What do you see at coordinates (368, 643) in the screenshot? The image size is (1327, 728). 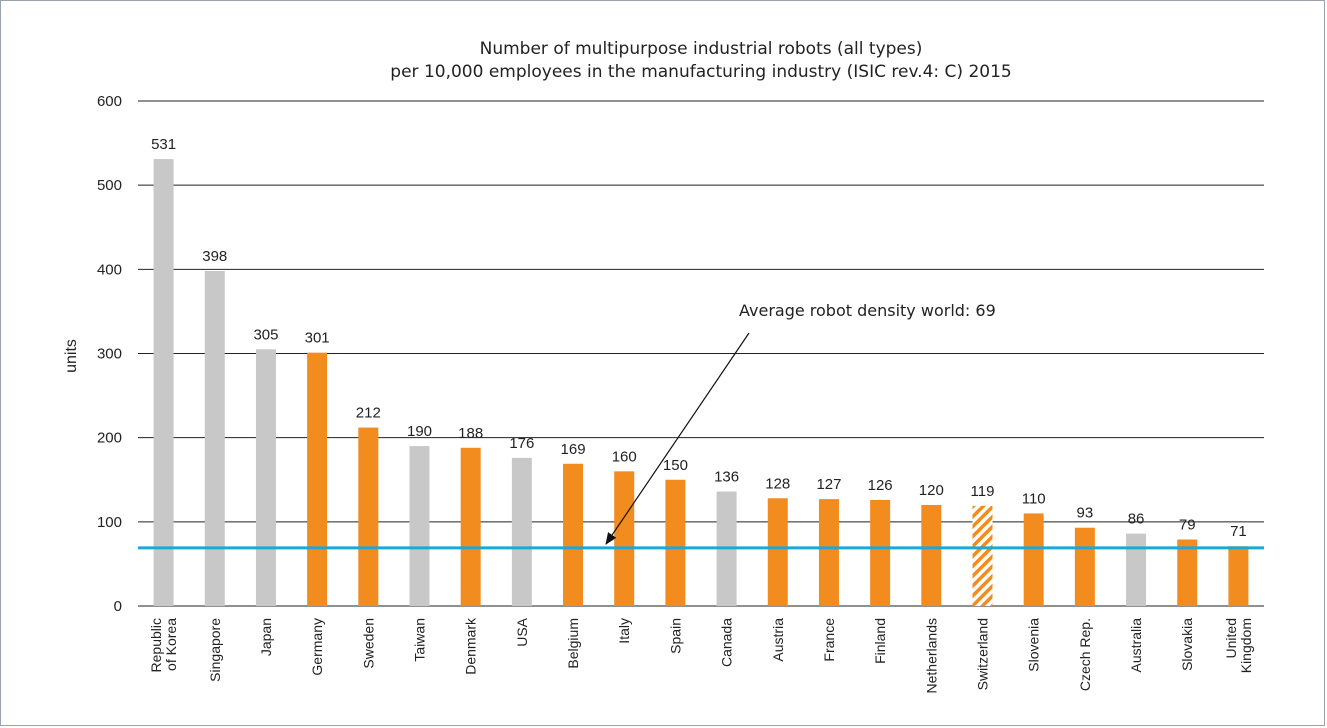 I see `x-tick-label: Sweden` at bounding box center [368, 643].